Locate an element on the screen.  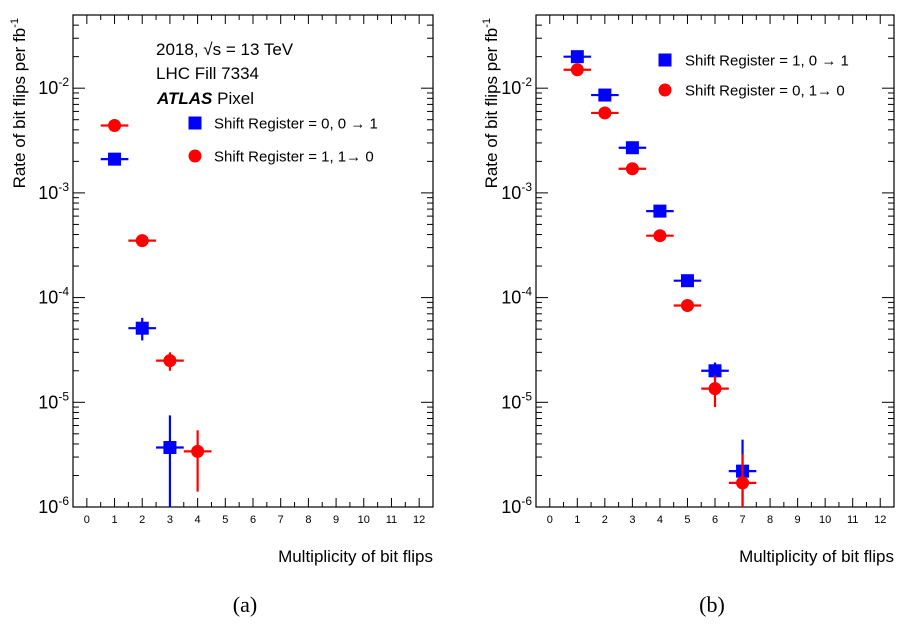
x-tick-label: 7 is located at coordinates (281, 520).